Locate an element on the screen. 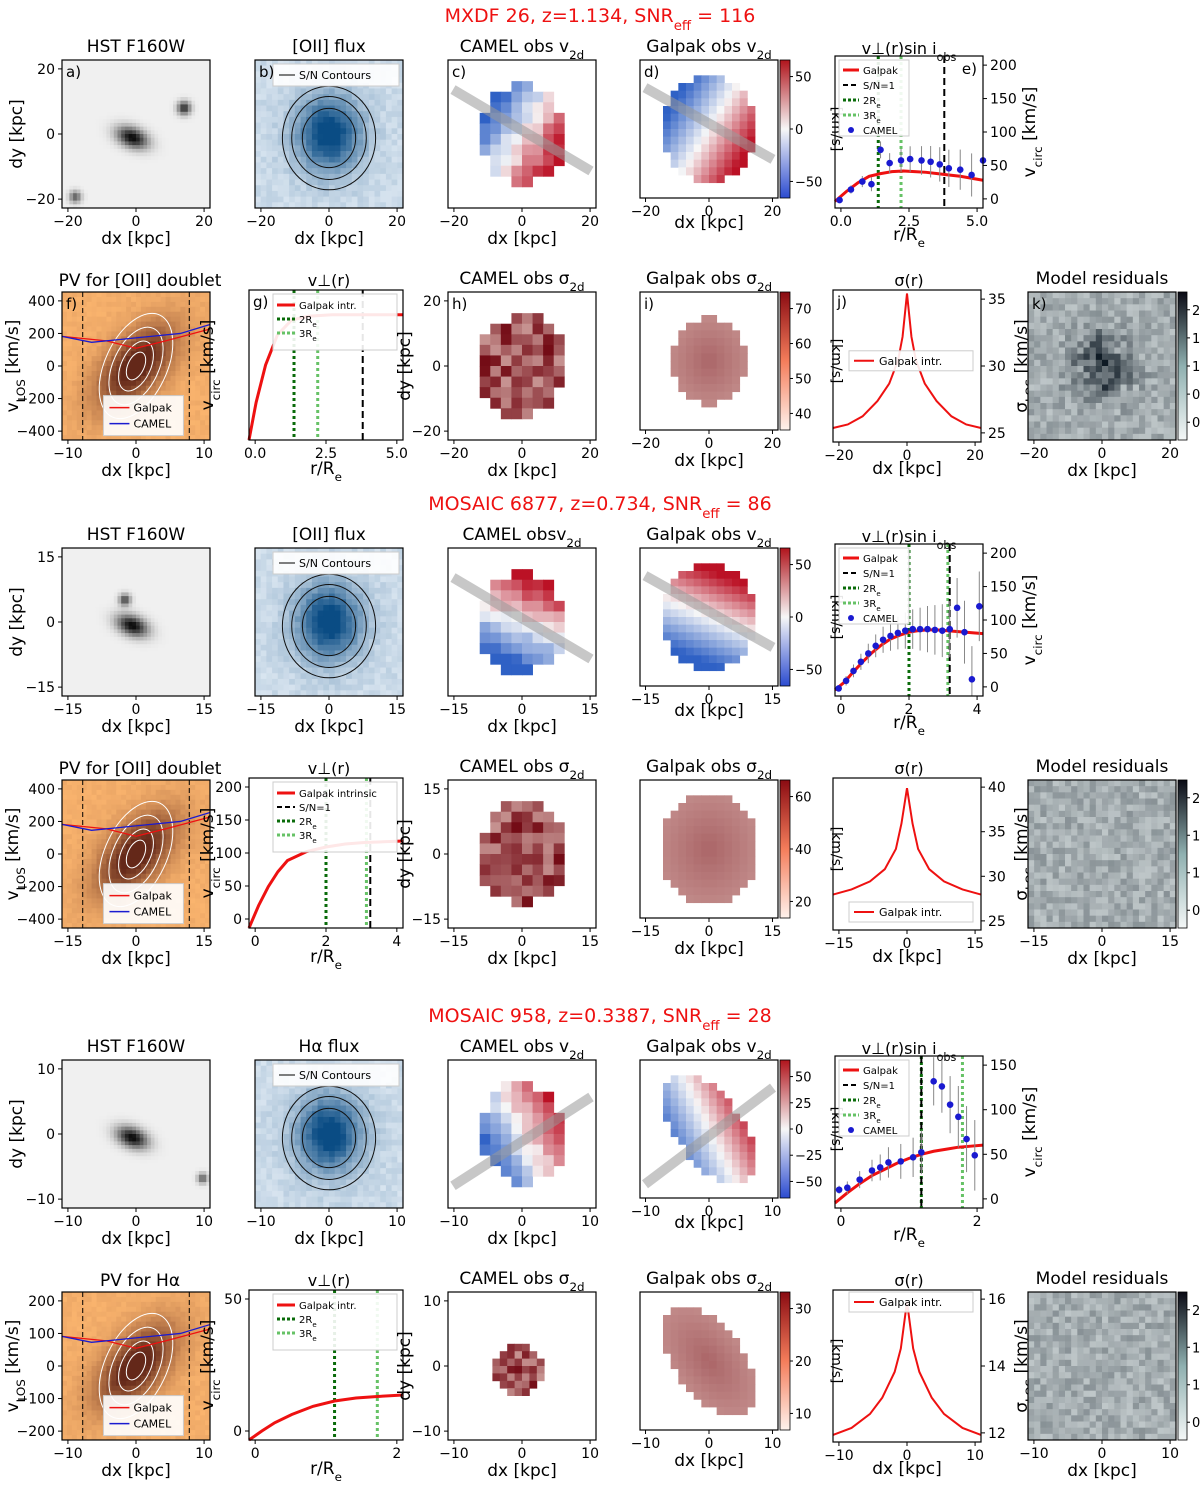  x-tick-label: 0 is located at coordinates (709, 212).